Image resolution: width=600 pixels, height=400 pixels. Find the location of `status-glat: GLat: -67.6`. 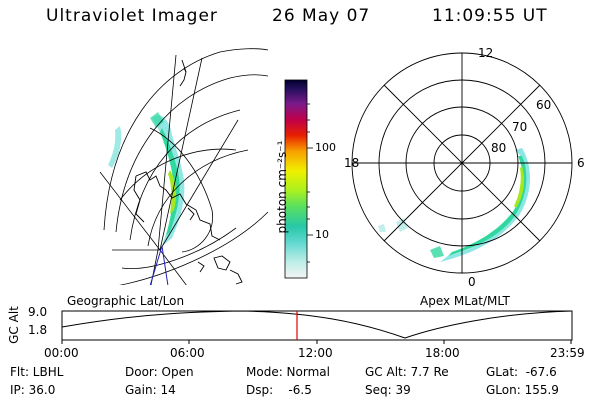

status-glat: GLat: -67.6 is located at coordinates (521, 372).